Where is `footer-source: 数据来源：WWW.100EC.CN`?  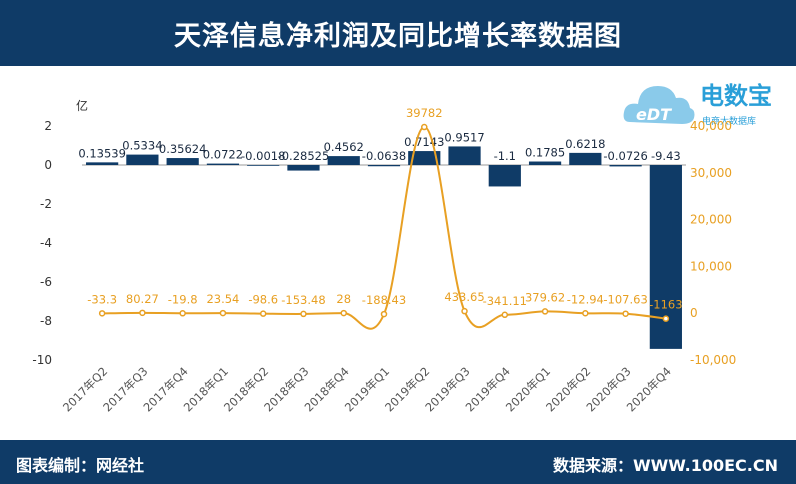
footer-source: 数据来源：WWW.100EC.CN is located at coordinates (665, 465).